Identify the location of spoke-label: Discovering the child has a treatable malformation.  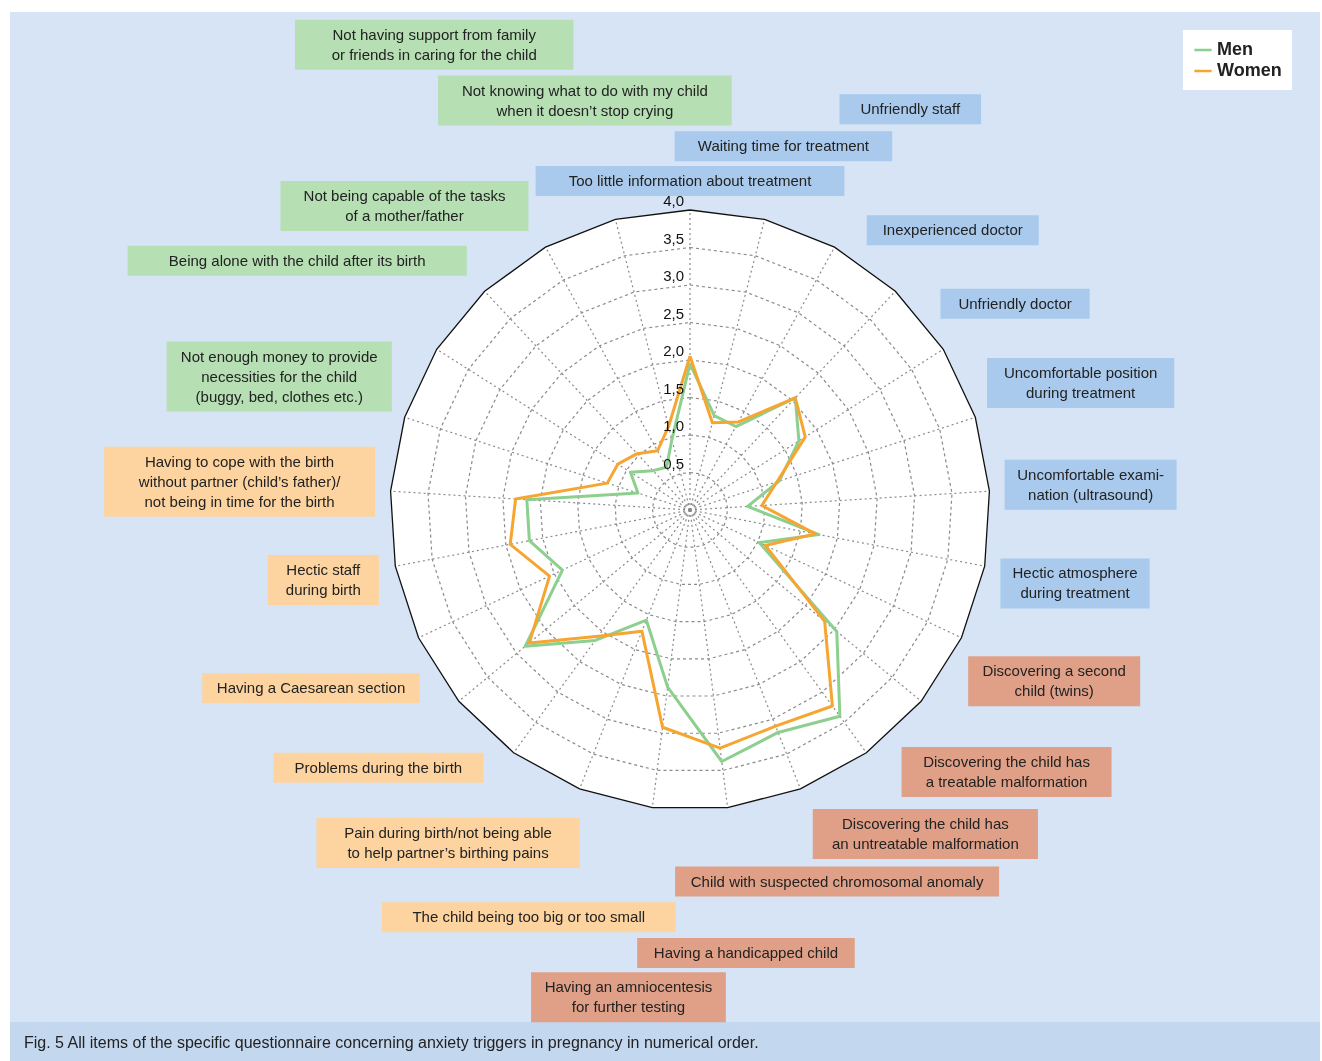
(1006, 771).